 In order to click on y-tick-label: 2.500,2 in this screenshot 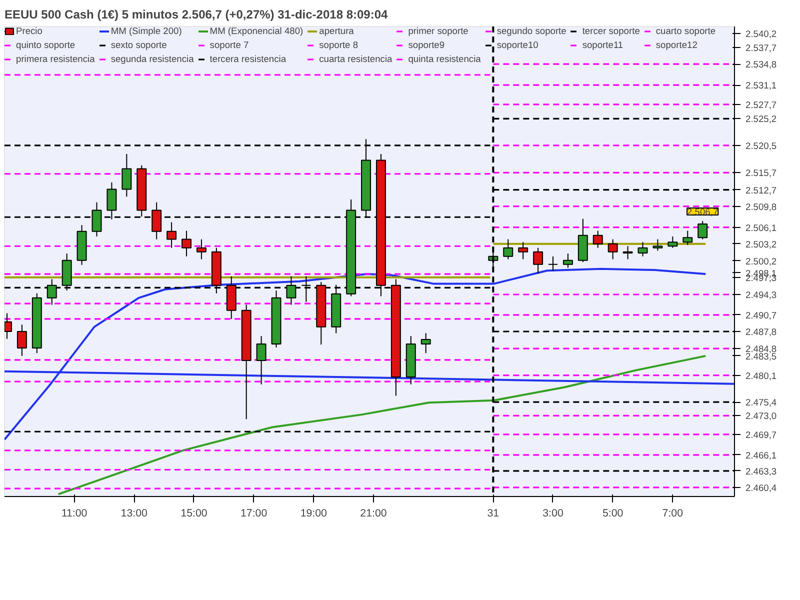, I will do `click(761, 261)`.